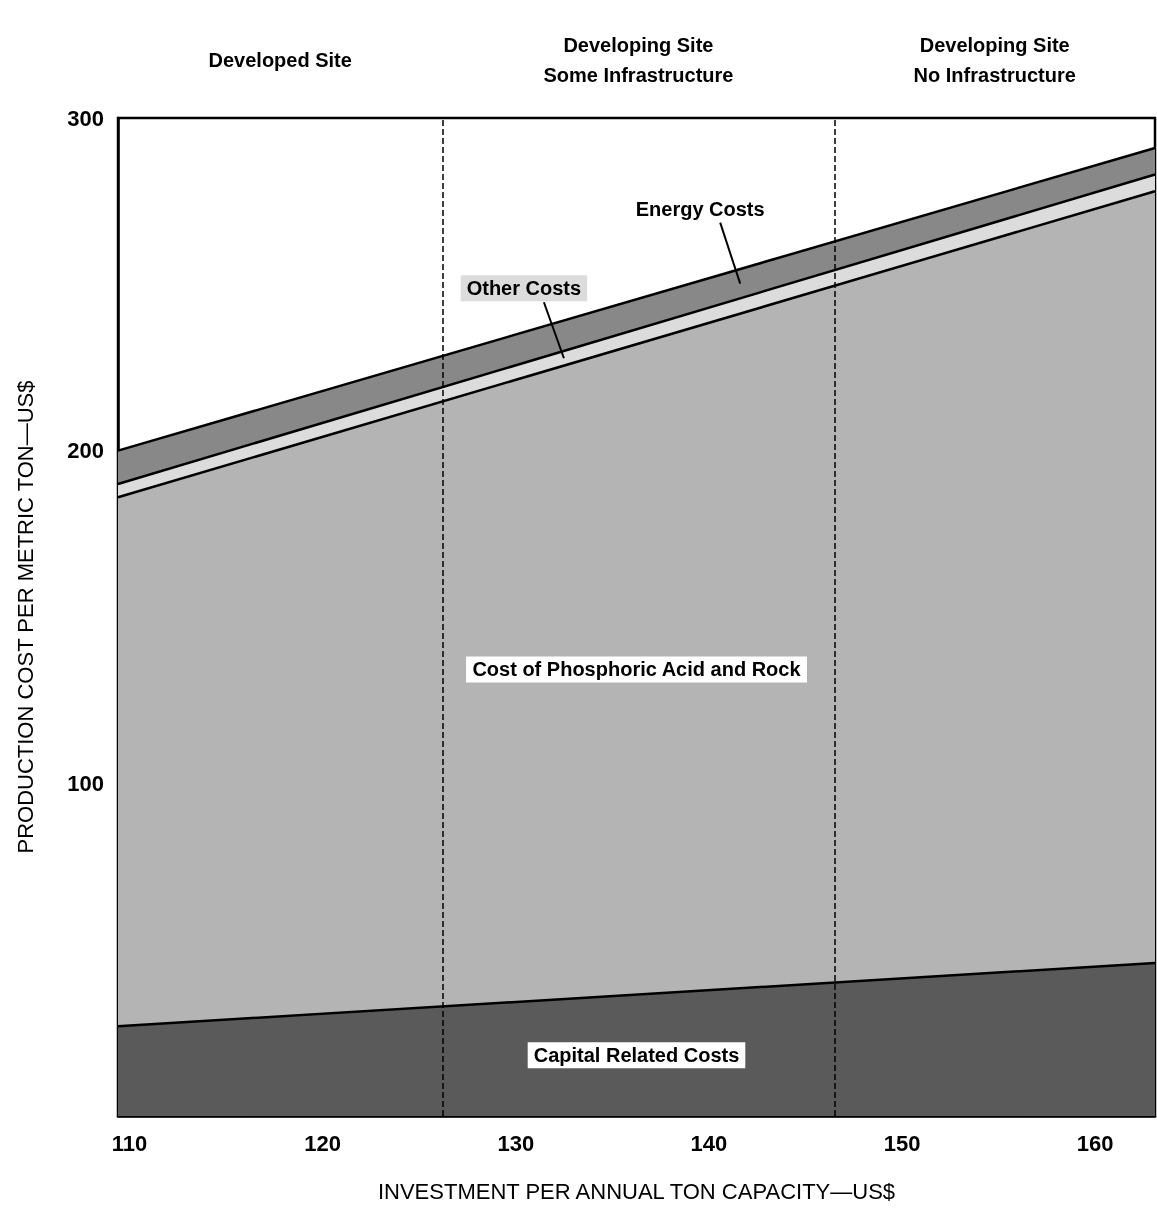 The width and height of the screenshot is (1157, 1218). What do you see at coordinates (524, 288) in the screenshot?
I see `text: Other Costs` at bounding box center [524, 288].